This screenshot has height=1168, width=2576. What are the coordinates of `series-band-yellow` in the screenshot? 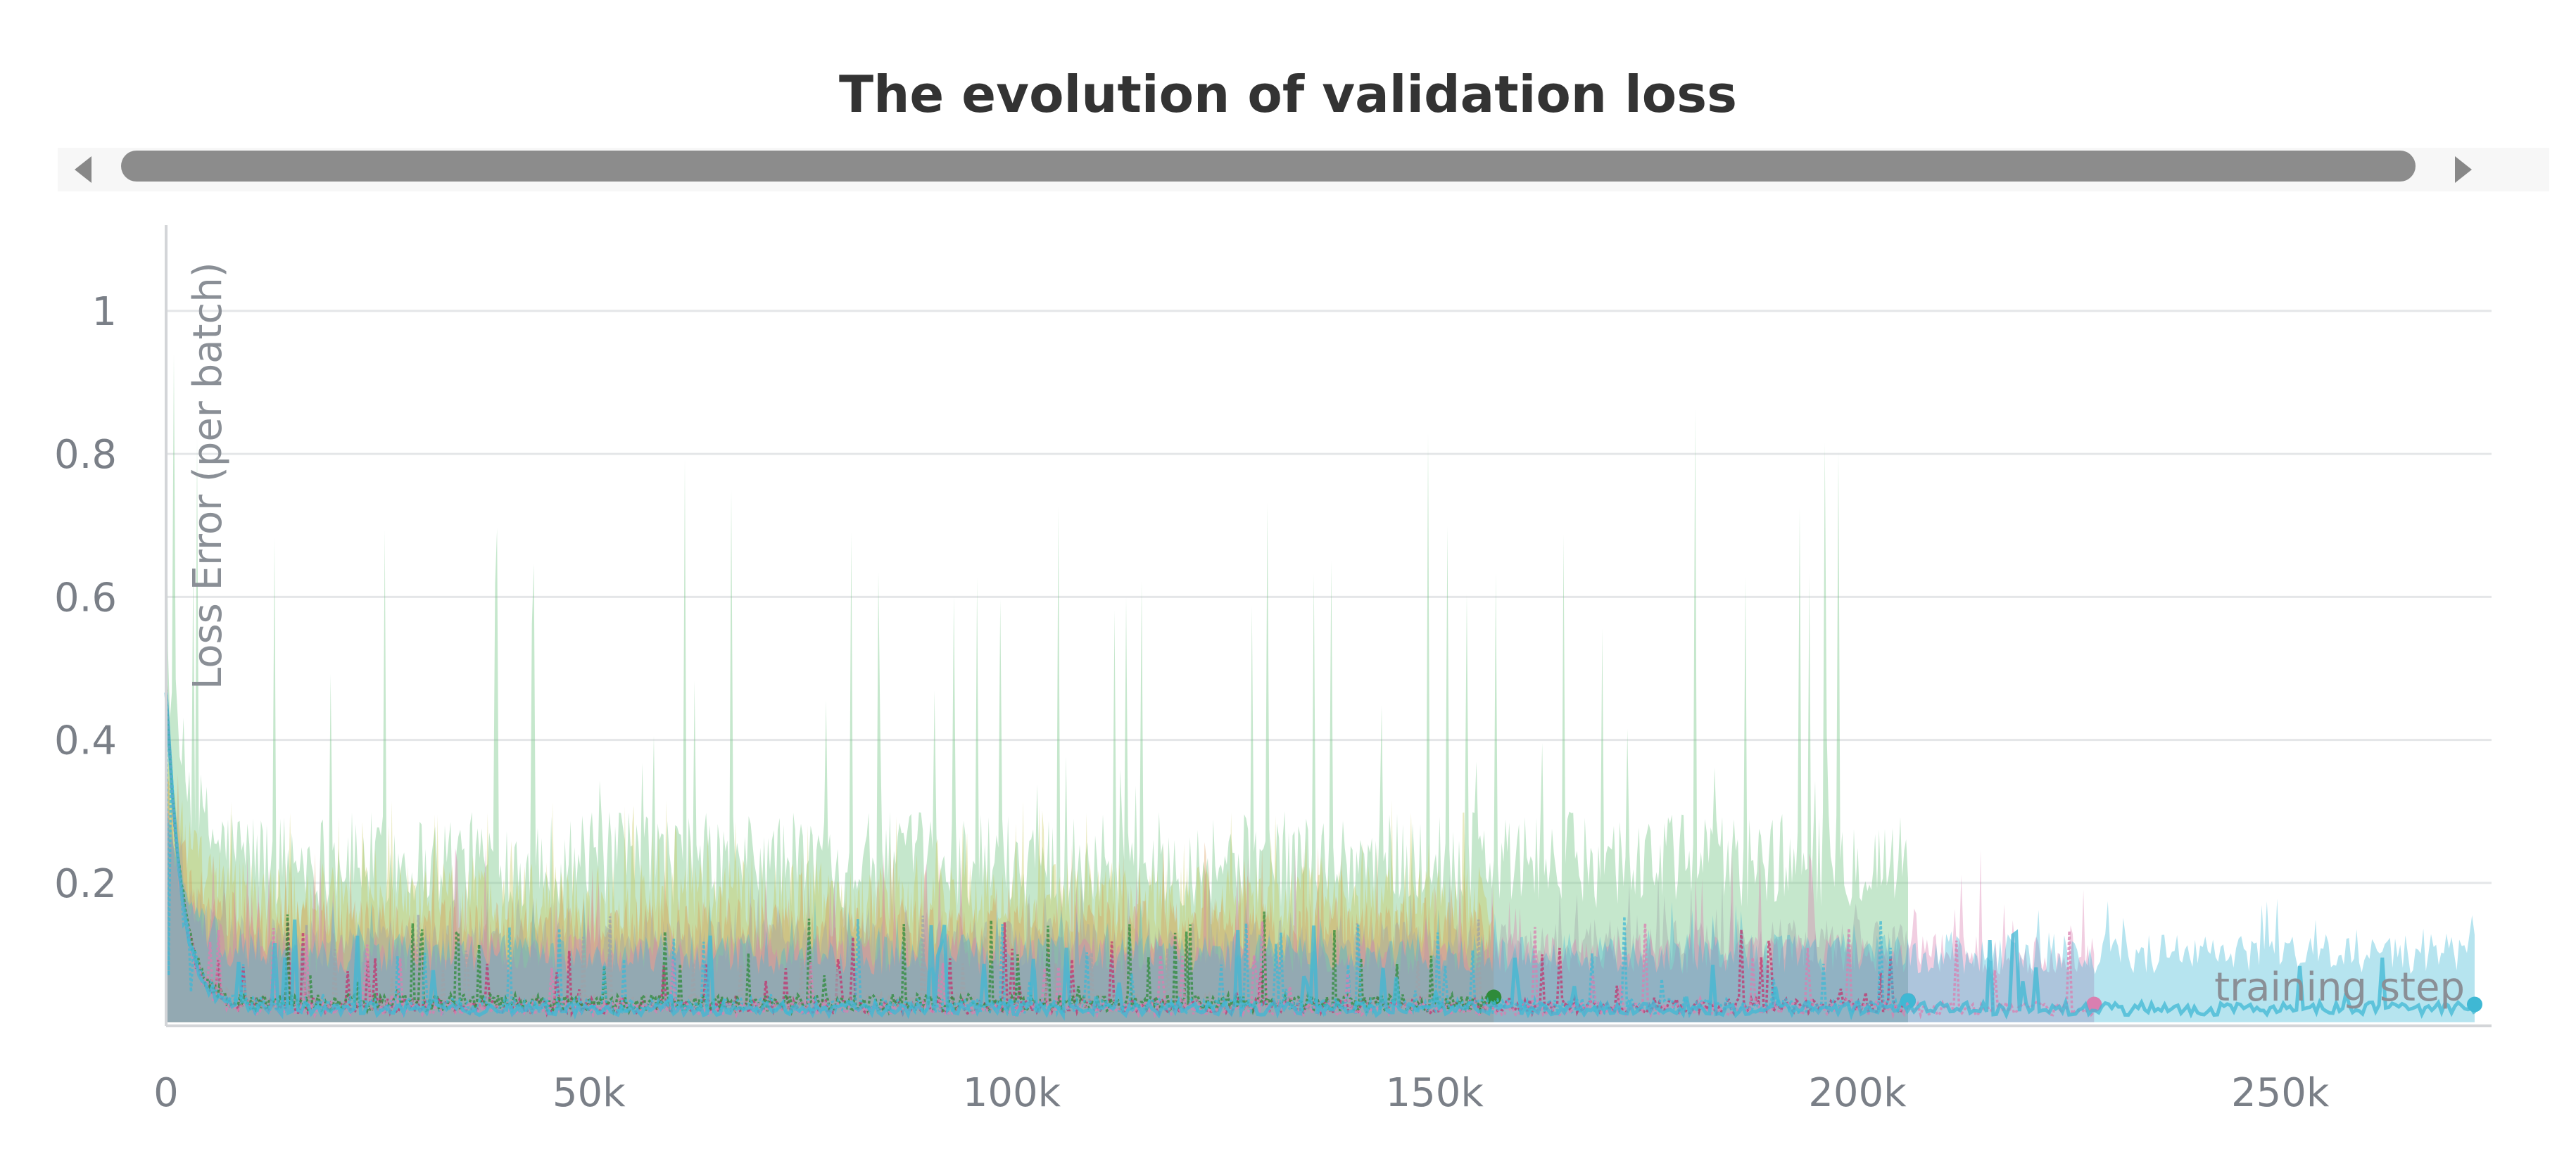 It's located at (830, 878).